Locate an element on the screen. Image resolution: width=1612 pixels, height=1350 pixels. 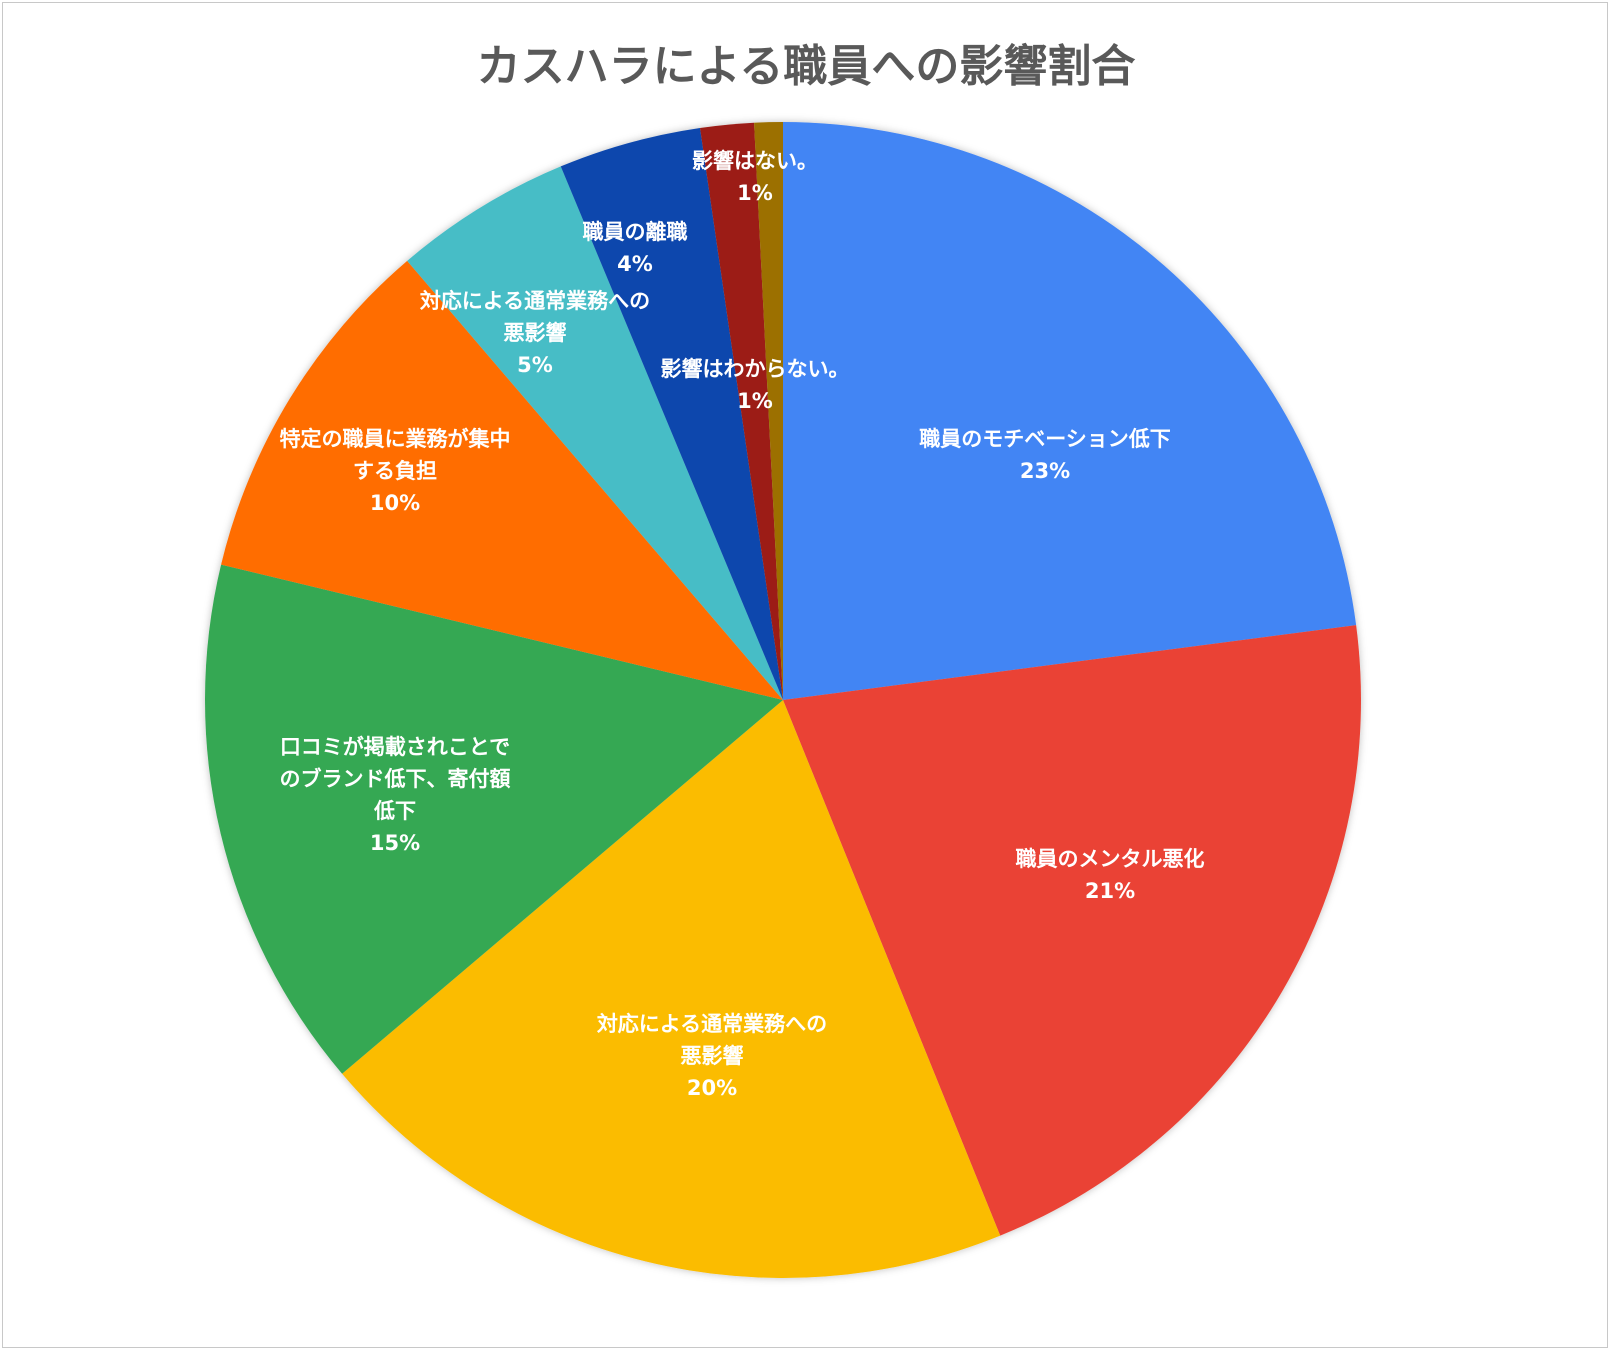
slice-category-label: 影響はわからない。 is located at coordinates (755, 369).